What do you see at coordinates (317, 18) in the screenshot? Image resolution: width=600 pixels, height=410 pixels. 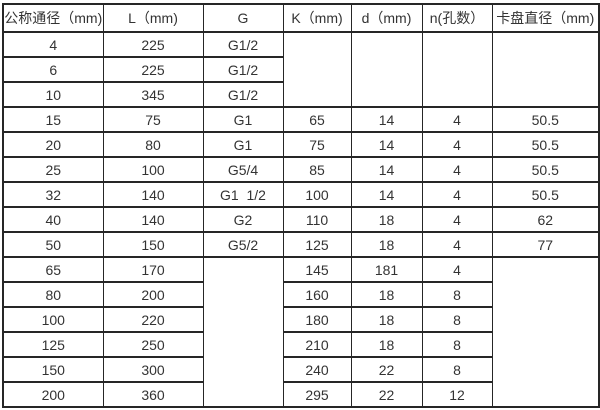 I see `column-header-3: K（mm)` at bounding box center [317, 18].